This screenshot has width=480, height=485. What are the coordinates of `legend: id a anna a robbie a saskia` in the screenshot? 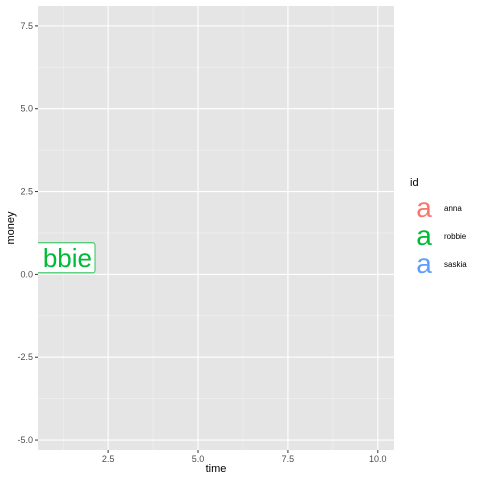 It's located at (438, 228).